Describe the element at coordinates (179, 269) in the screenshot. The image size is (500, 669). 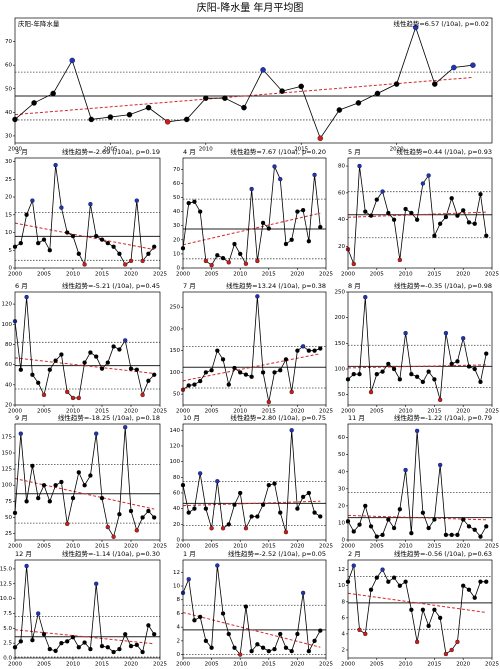
I see `y-tick-label: 0` at that location.